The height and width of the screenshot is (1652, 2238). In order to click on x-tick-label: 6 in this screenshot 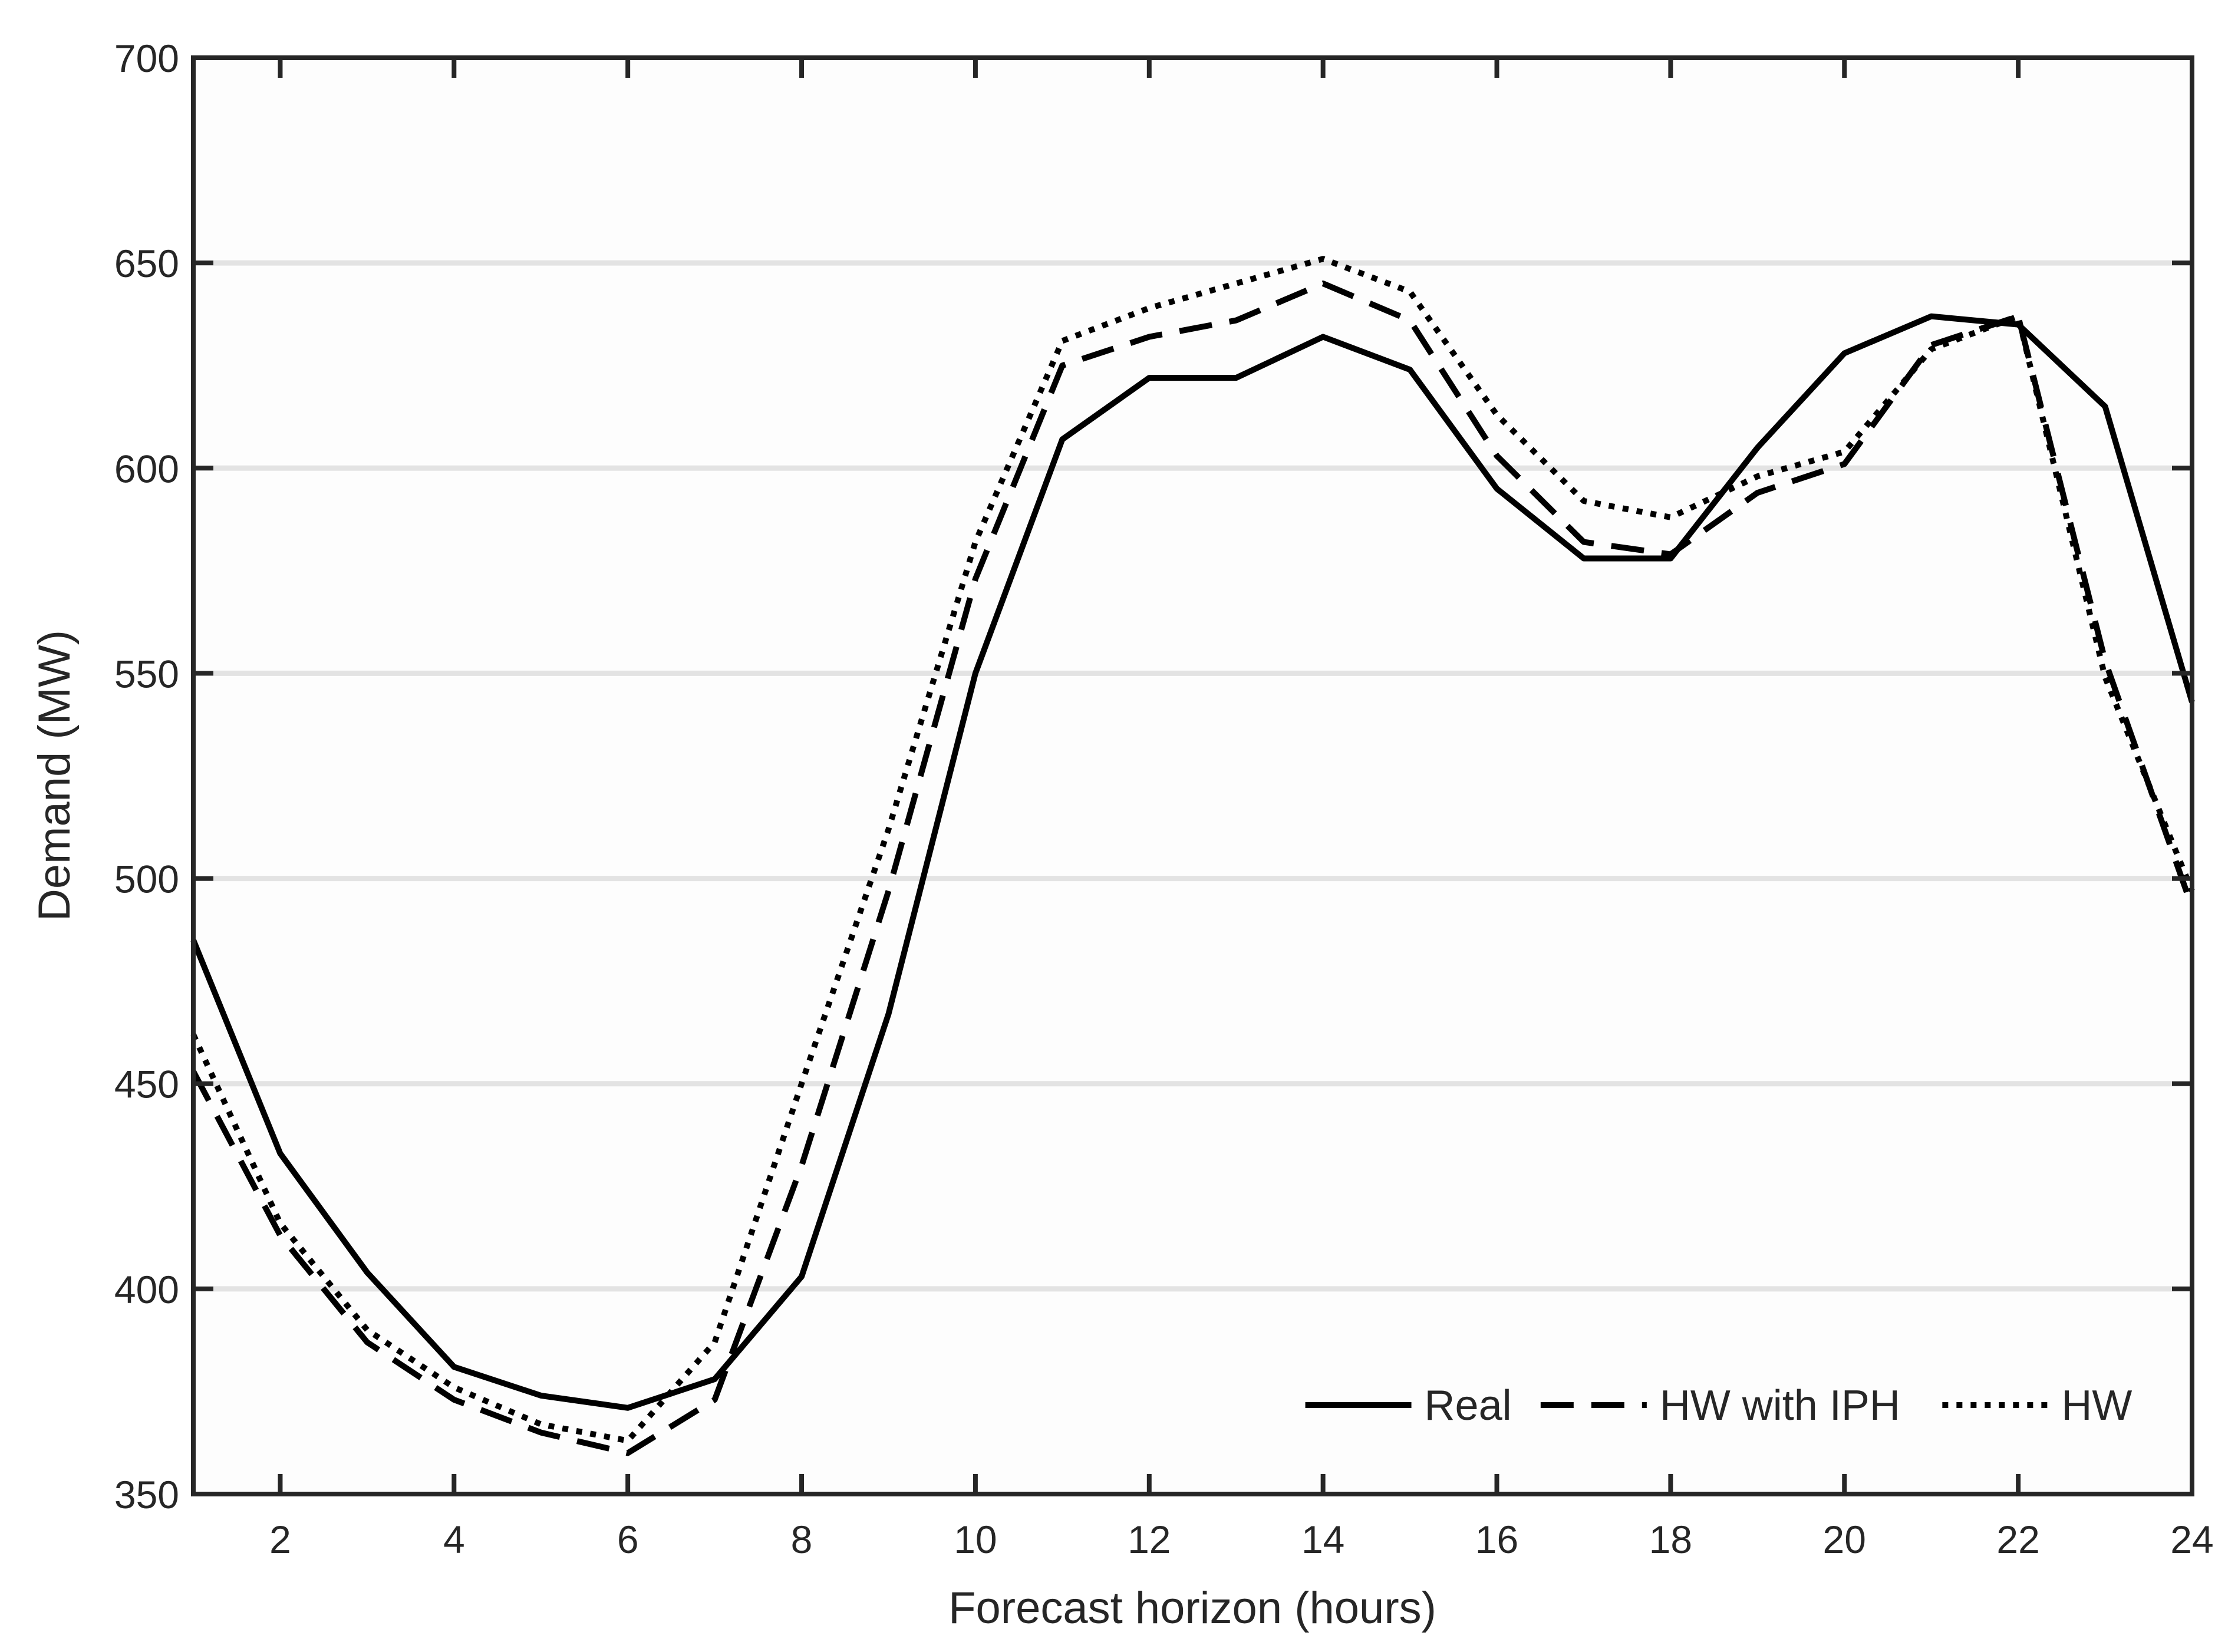, I will do `click(628, 1539)`.